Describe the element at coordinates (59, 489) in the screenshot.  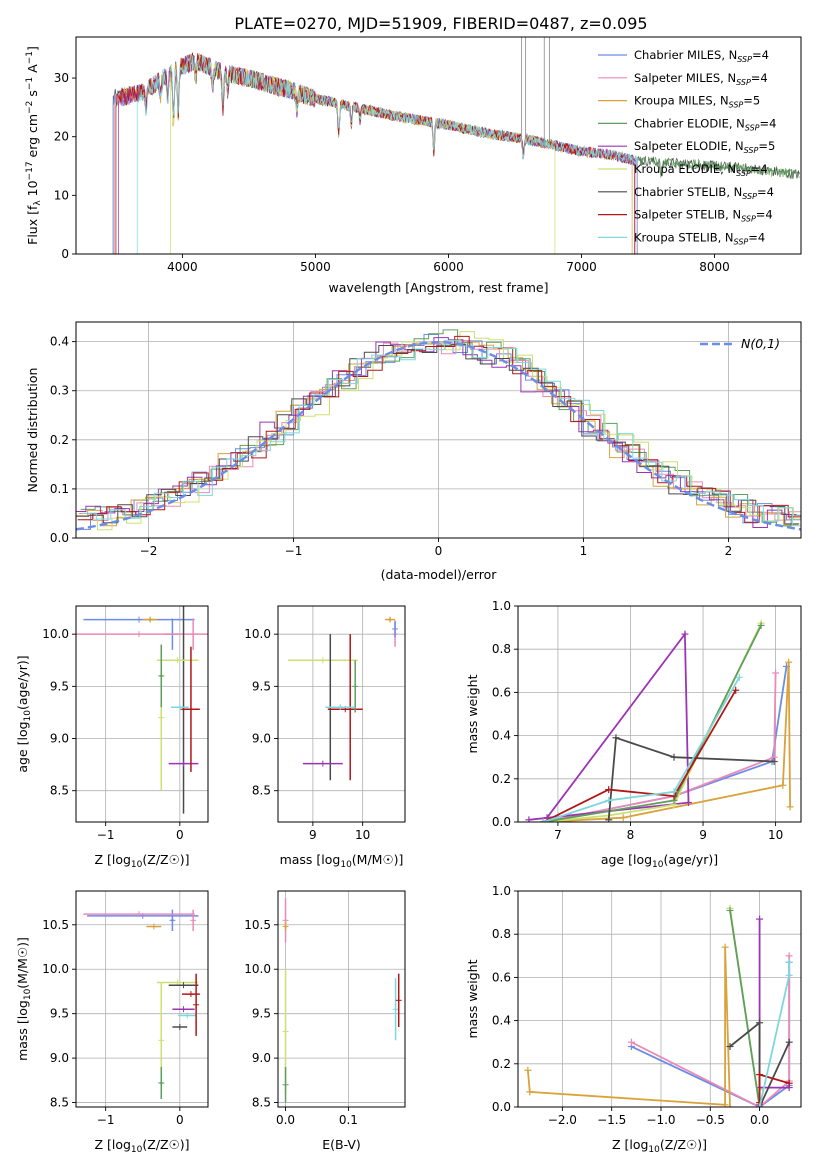
I see `y-tick-label: 0.1` at that location.